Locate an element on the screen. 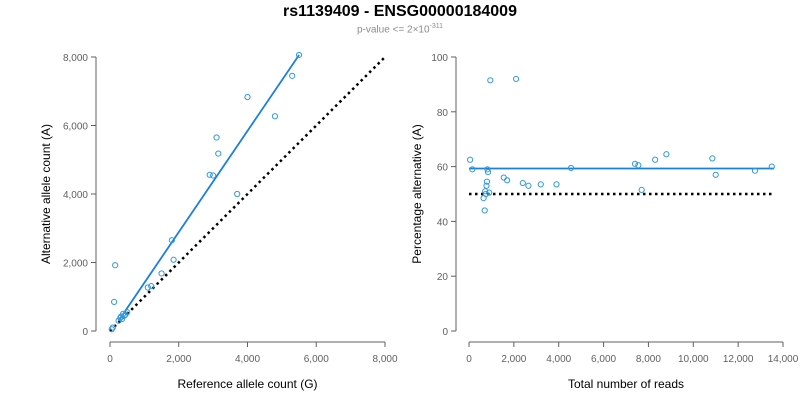  y-tick-label: 100 is located at coordinates (439, 58).